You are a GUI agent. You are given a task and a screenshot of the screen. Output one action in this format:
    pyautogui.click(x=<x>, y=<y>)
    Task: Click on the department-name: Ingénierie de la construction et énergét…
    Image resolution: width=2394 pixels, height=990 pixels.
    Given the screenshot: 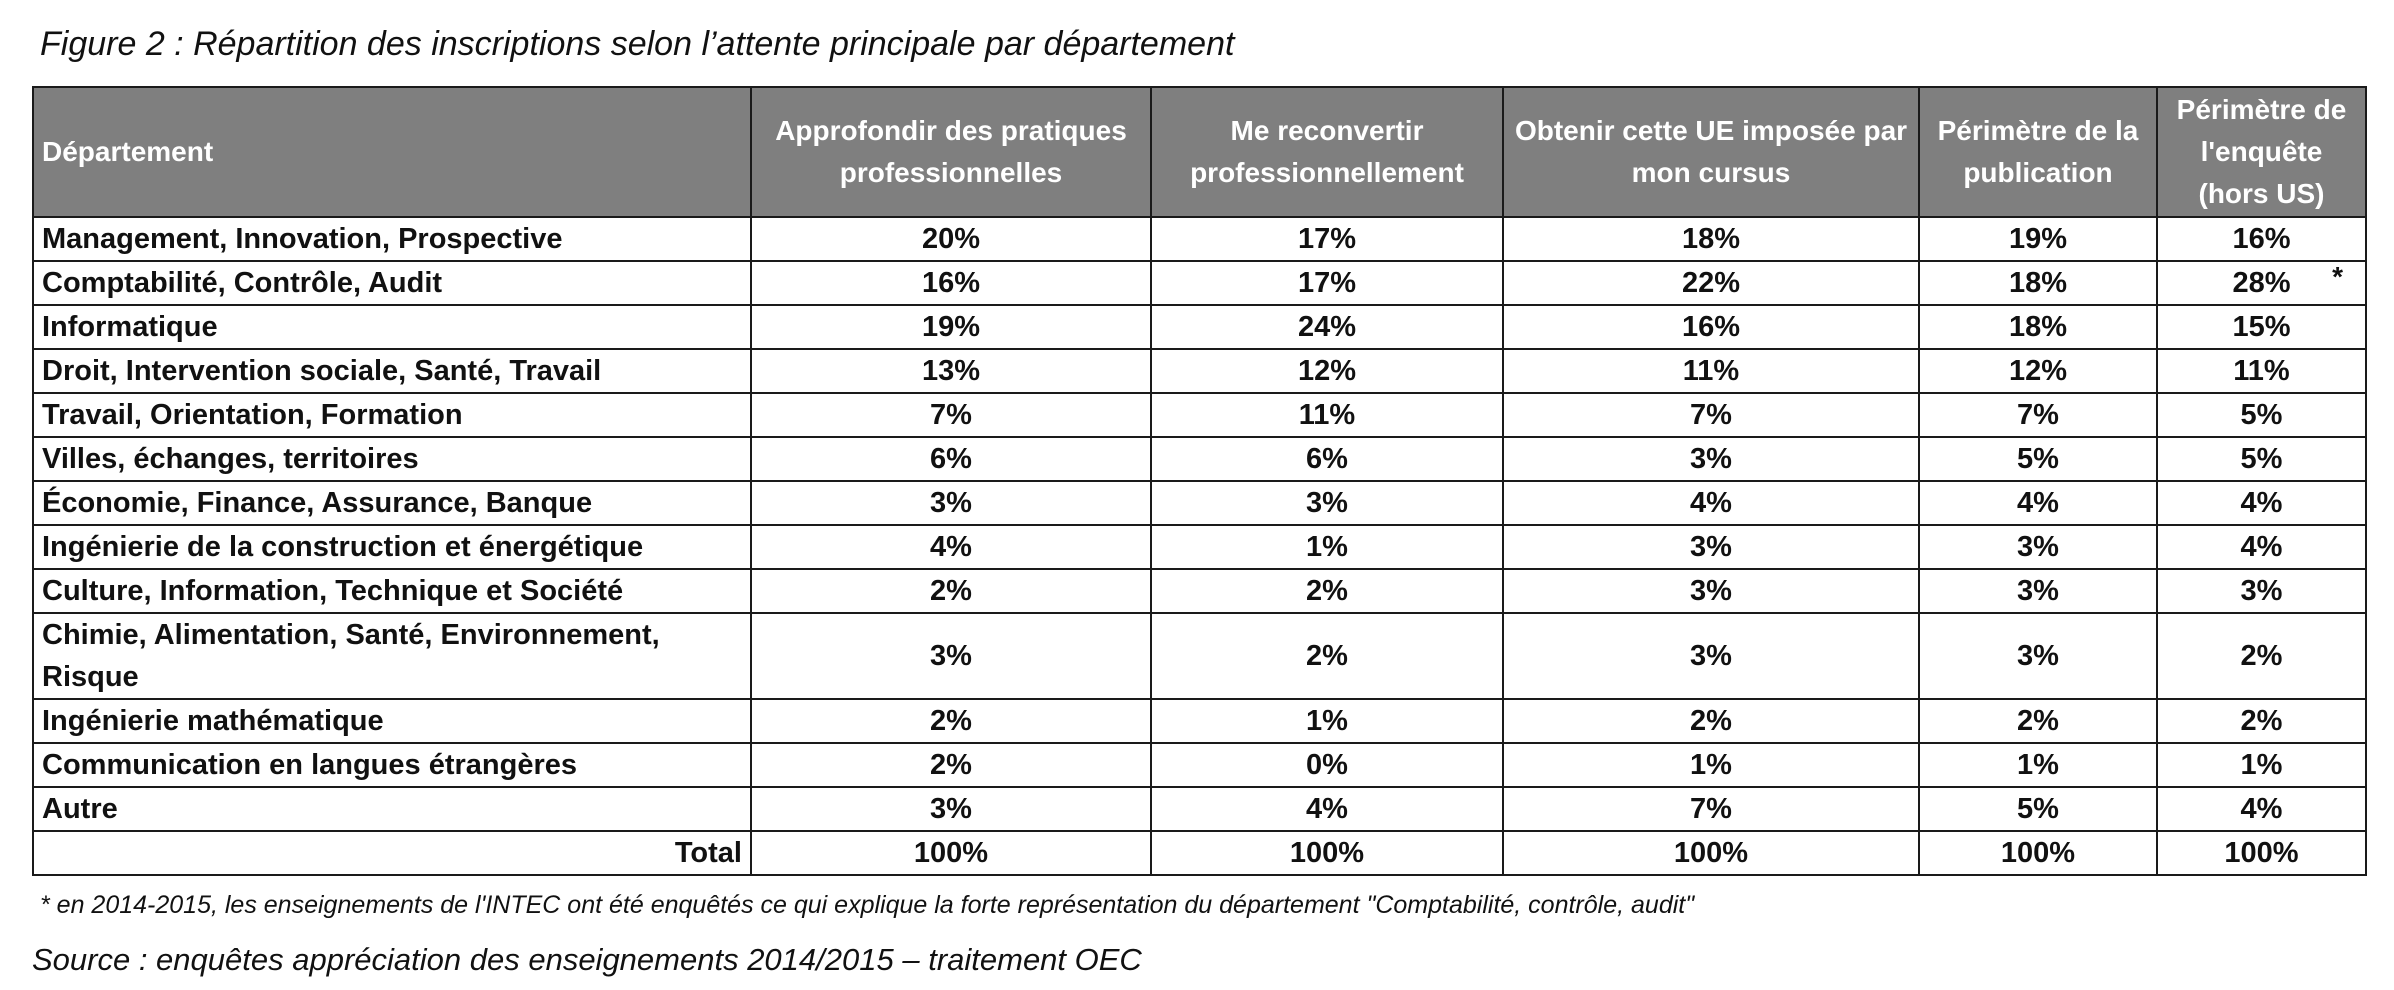 What is the action you would take?
    pyautogui.click(x=392, y=547)
    